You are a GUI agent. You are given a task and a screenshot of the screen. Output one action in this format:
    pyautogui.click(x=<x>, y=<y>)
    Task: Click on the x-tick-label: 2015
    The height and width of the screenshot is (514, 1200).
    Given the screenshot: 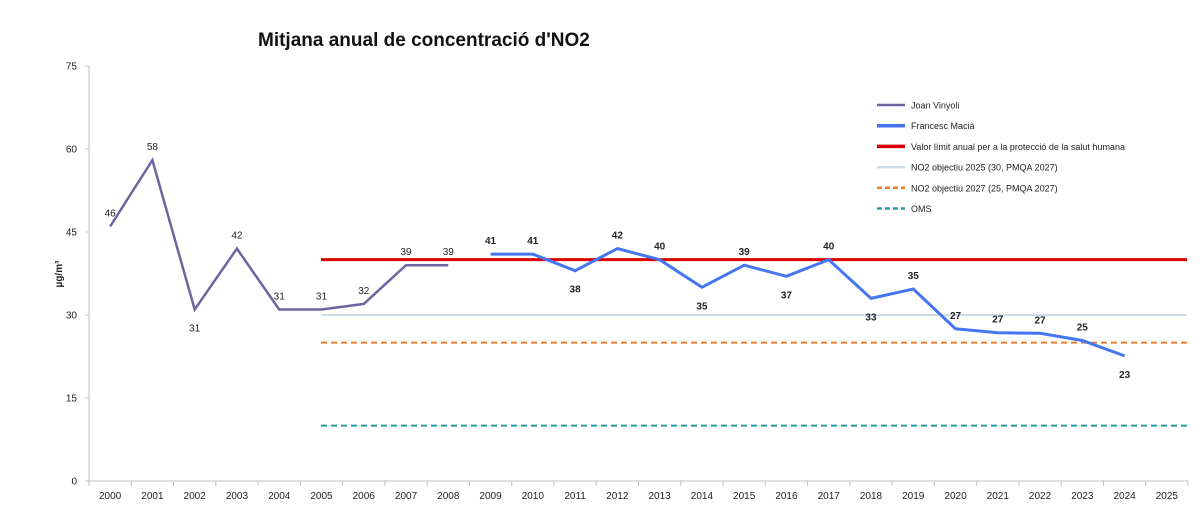 What is the action you would take?
    pyautogui.click(x=744, y=496)
    